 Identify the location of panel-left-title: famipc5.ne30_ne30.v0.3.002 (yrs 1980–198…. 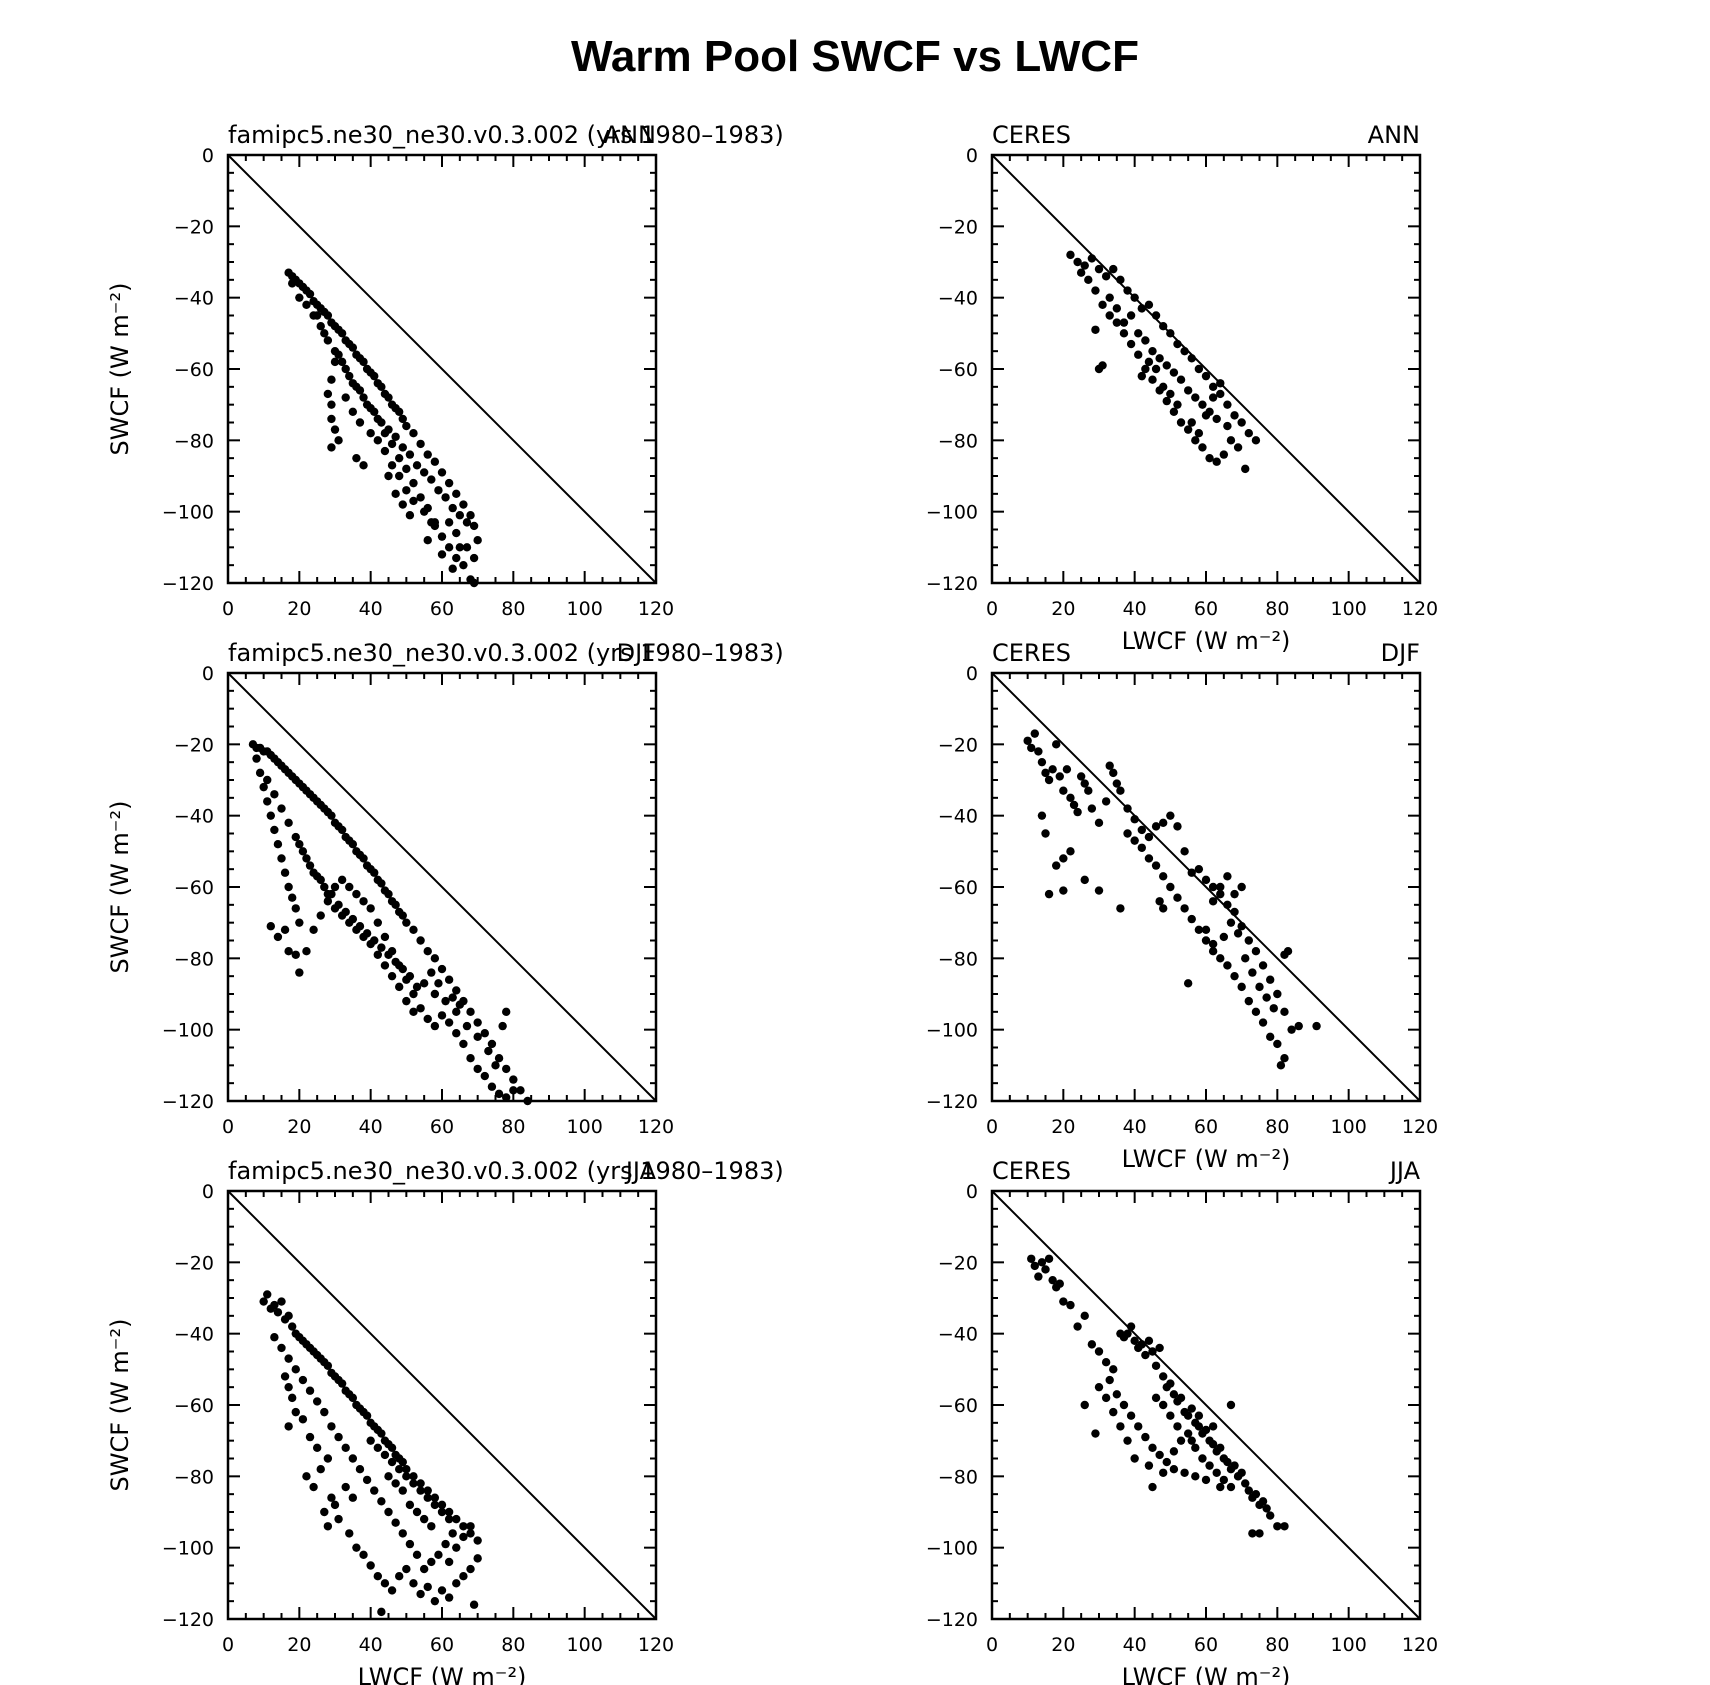
(506, 1171).